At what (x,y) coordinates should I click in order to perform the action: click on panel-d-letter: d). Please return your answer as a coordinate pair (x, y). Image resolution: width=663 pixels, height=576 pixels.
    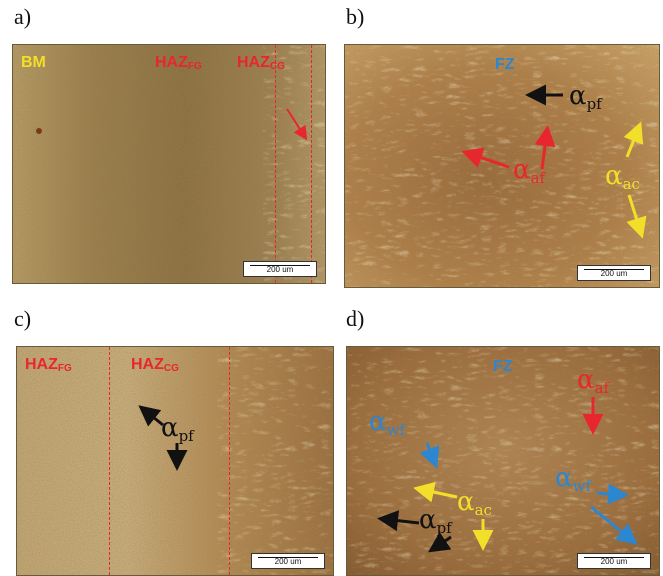
    Looking at the image, I should click on (355, 318).